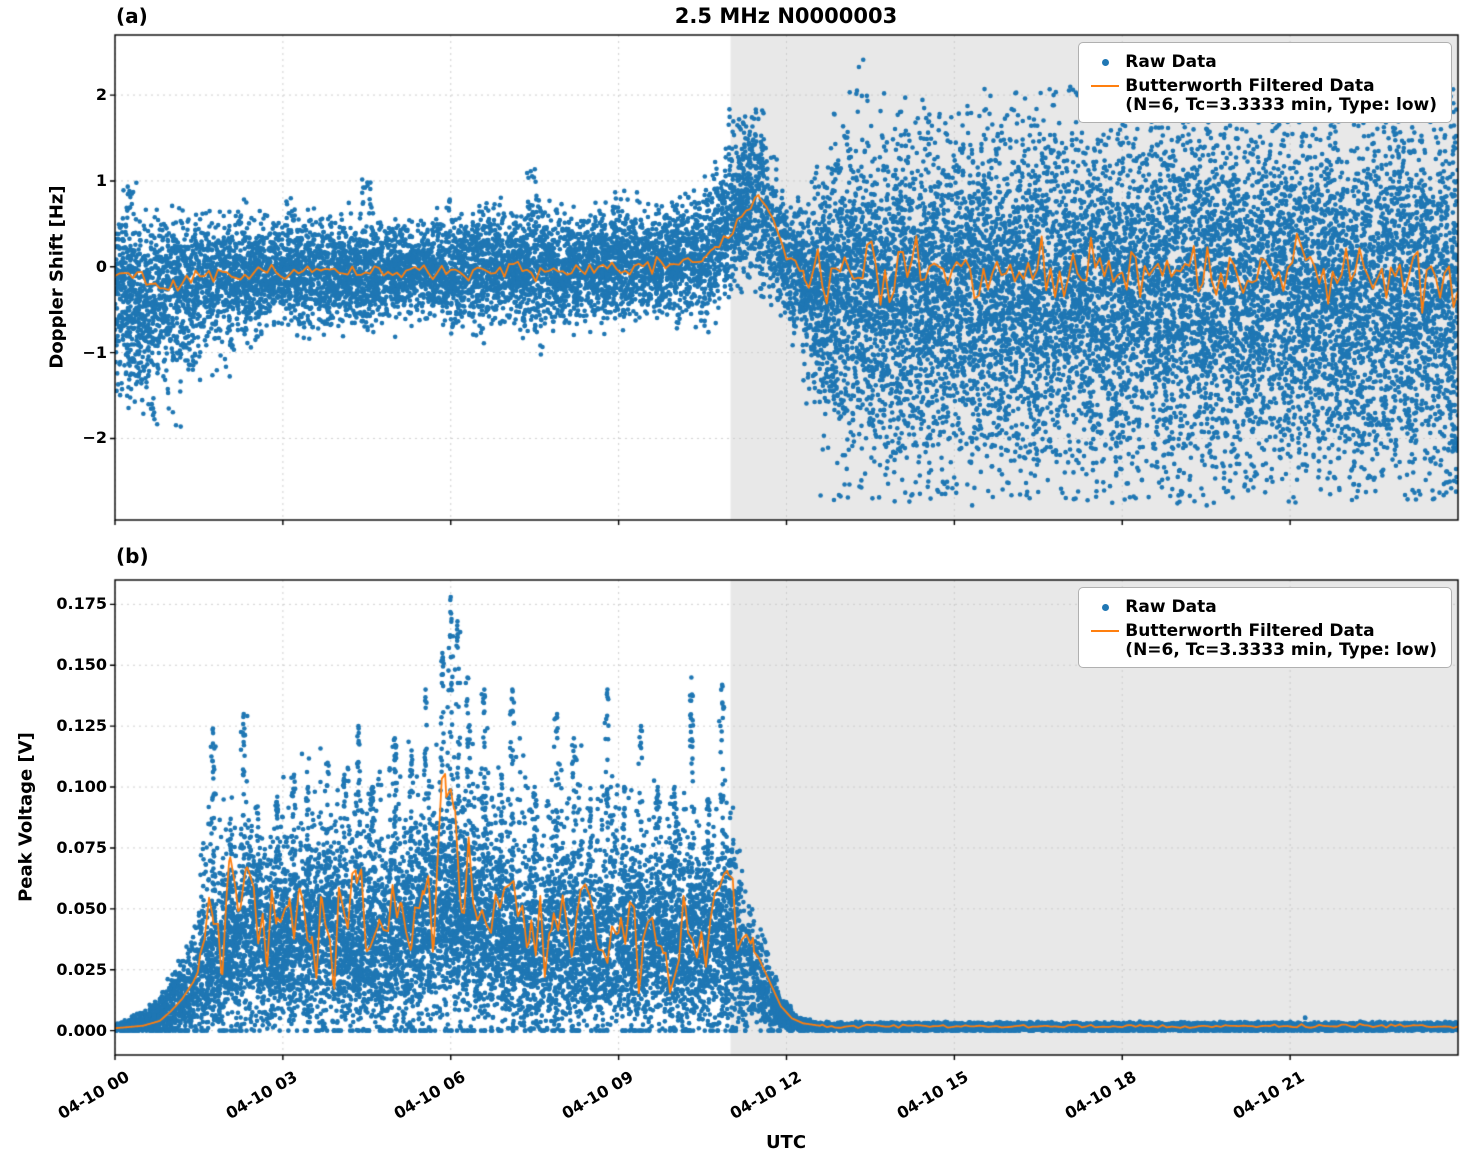  Describe the element at coordinates (101, 95) in the screenshot. I see `y-tick-label: 2` at that location.